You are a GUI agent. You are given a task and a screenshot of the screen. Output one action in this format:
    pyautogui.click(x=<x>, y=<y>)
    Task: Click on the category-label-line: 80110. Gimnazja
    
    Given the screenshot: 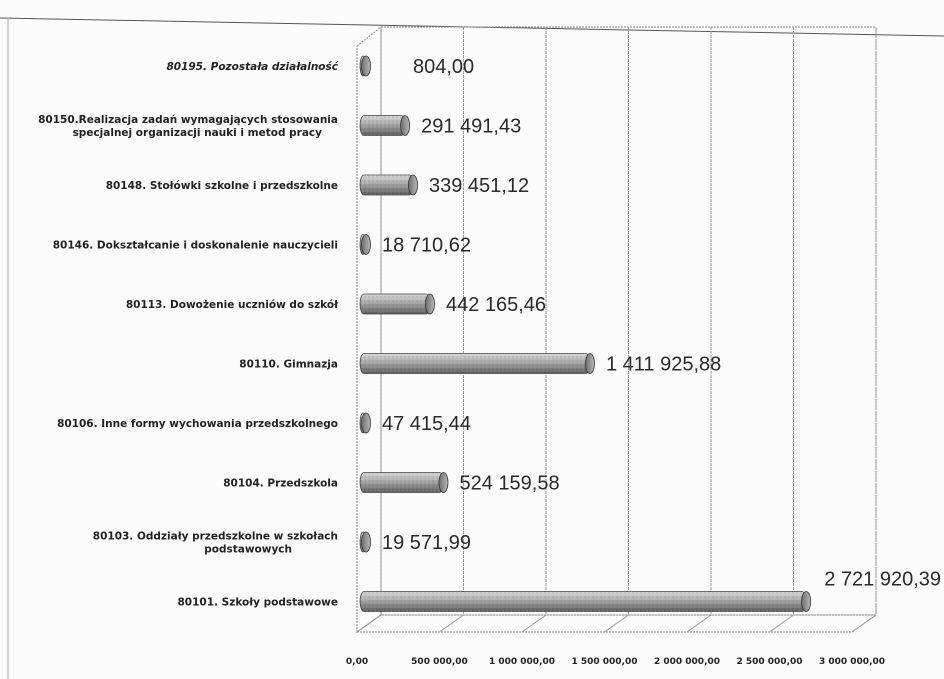 What is the action you would take?
    pyautogui.click(x=288, y=365)
    